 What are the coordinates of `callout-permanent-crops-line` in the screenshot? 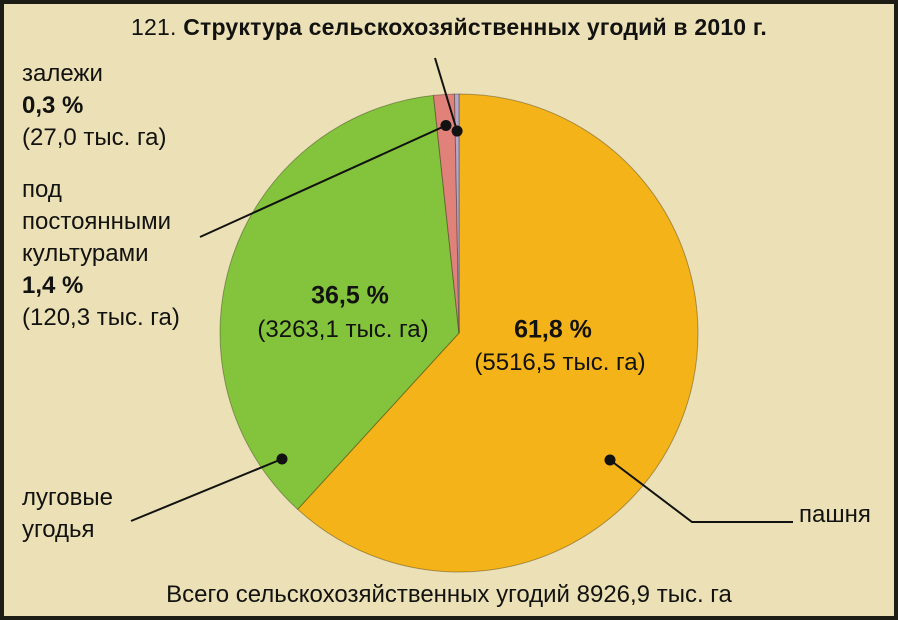 It's located at (323, 181).